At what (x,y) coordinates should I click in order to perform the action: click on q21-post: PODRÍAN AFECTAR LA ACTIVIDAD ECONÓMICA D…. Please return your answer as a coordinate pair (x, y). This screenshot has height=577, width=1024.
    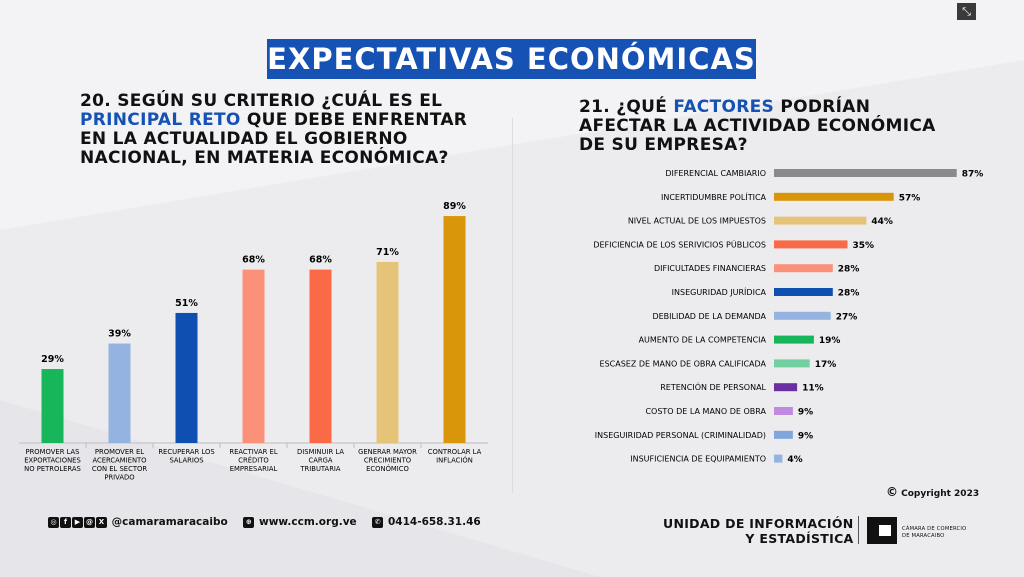
    Looking at the image, I should click on (757, 126).